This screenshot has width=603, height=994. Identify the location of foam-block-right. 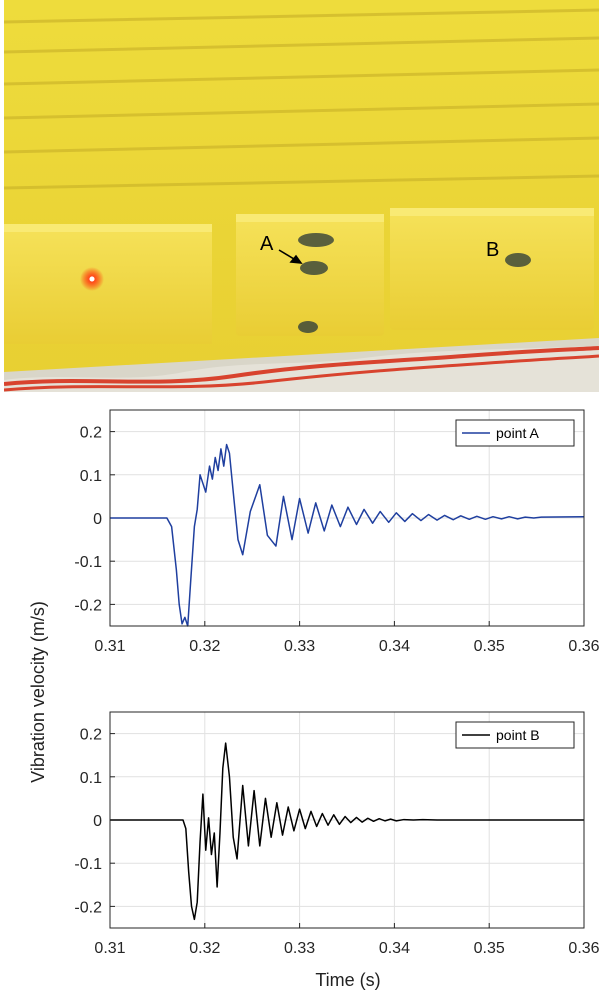
(492, 269).